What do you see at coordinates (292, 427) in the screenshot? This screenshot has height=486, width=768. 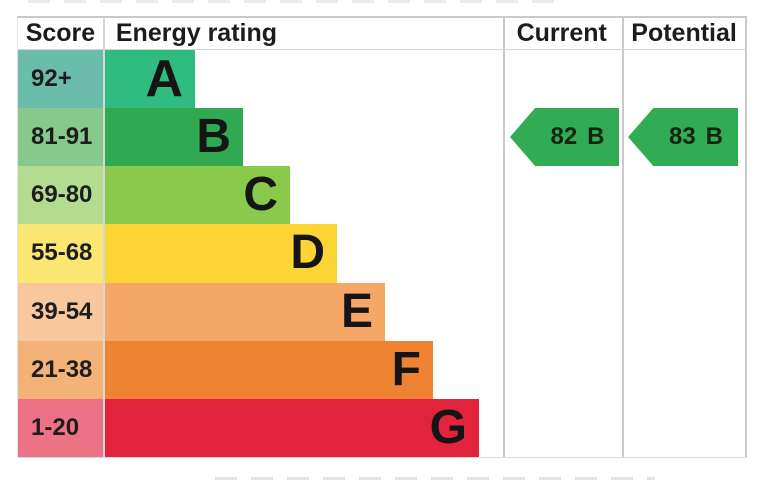 I see `rating-band: G` at bounding box center [292, 427].